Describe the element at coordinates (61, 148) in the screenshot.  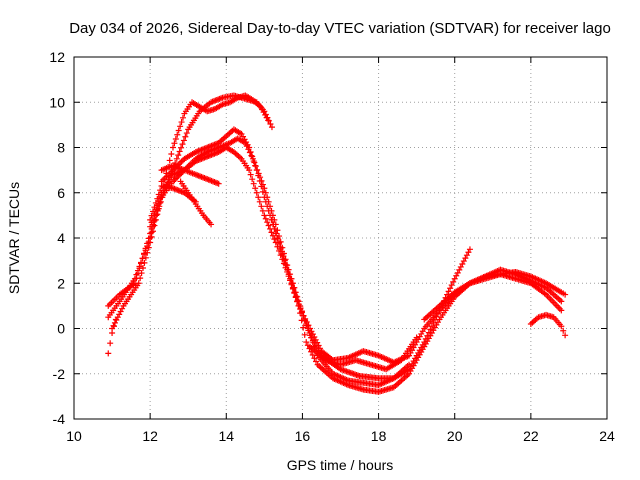
I see `y-tick-label: 8` at that location.